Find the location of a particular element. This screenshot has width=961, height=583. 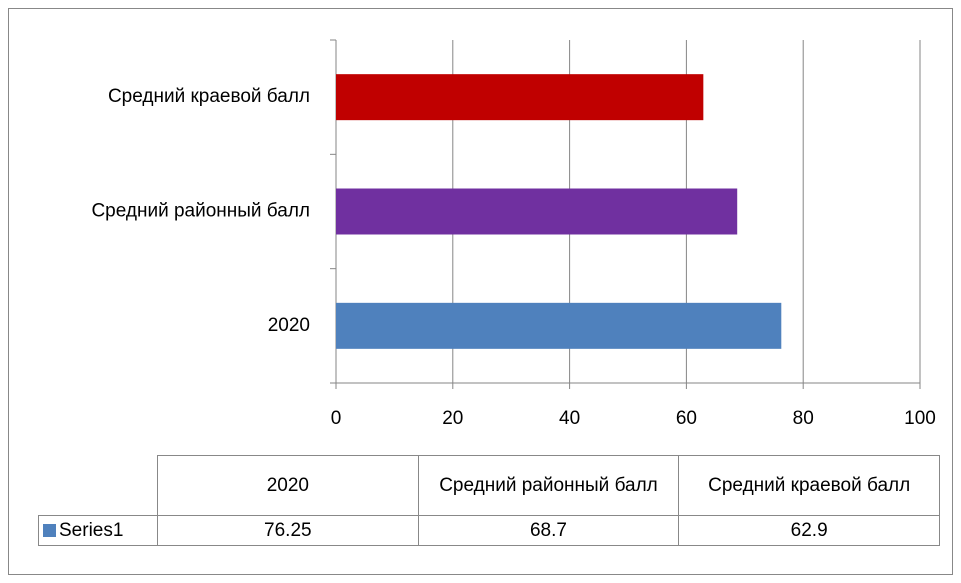

x-tick-label: 60 is located at coordinates (686, 418).